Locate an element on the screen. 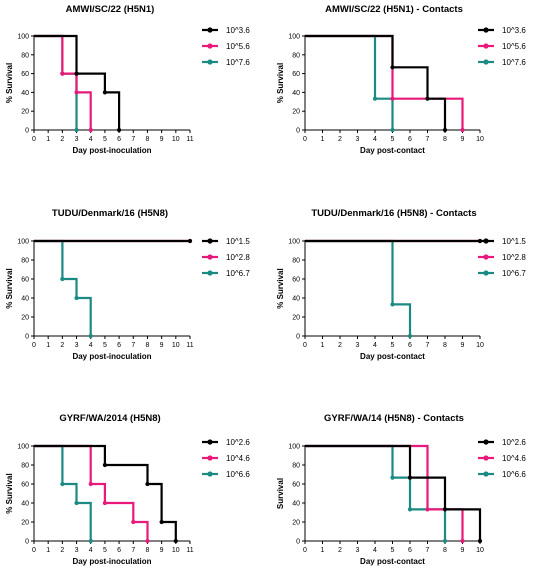 The height and width of the screenshot is (572, 550). panel-title: GYRF/WA/2014 (H5N8) is located at coordinates (109, 418).